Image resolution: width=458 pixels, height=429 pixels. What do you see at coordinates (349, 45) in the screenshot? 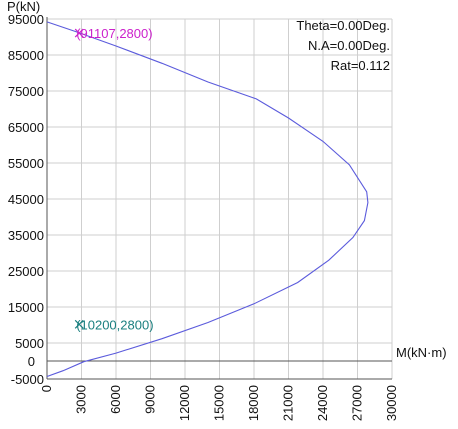
I see `info-line: N.A=0.00Deg.` at bounding box center [349, 45].